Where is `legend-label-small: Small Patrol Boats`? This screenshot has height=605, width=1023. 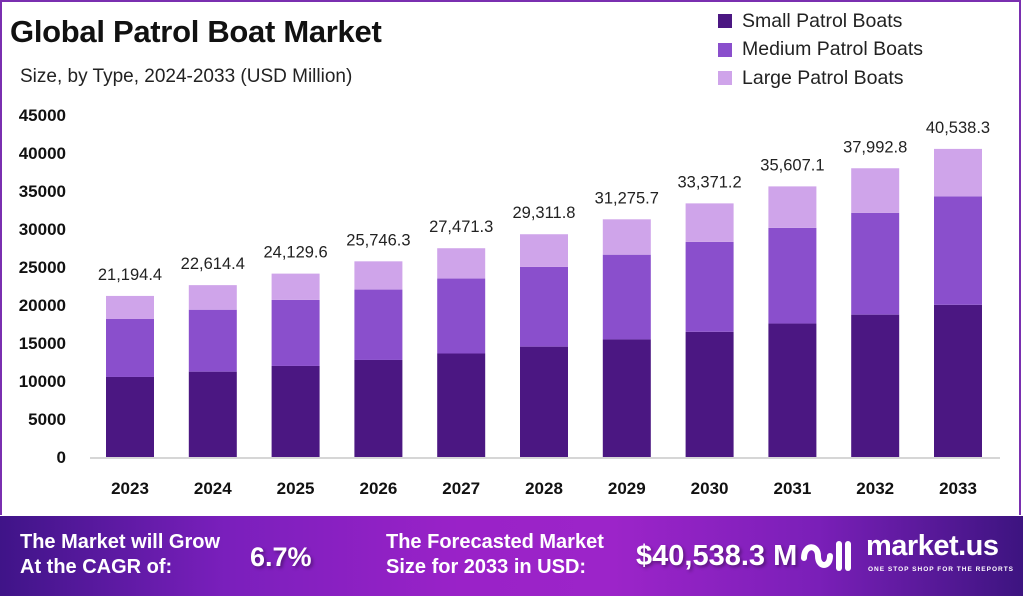 legend-label-small: Small Patrol Boats is located at coordinates (822, 20).